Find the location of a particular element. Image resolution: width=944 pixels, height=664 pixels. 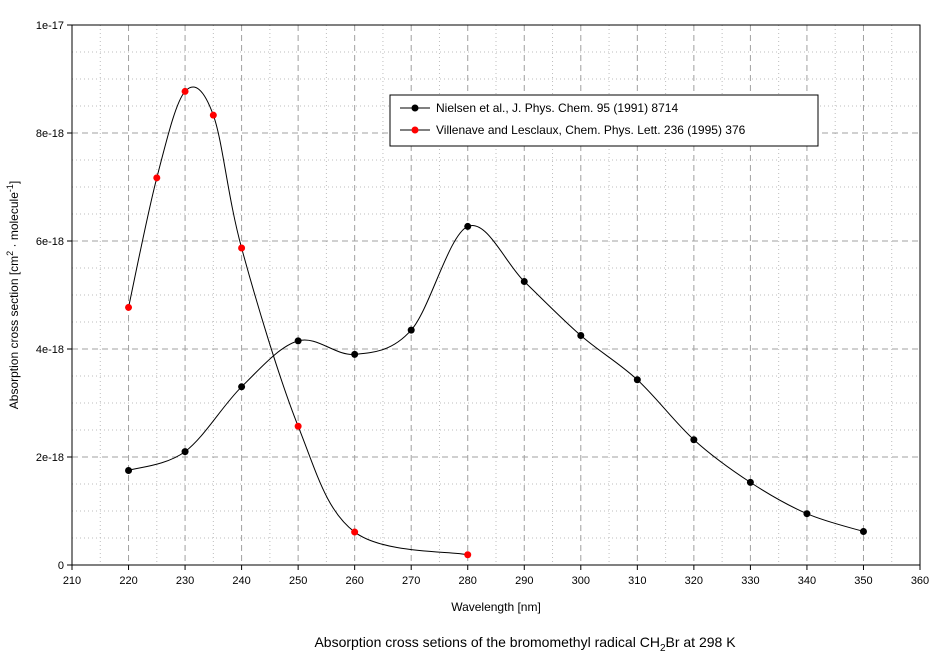

x-tick-label: 260 is located at coordinates (354, 581).